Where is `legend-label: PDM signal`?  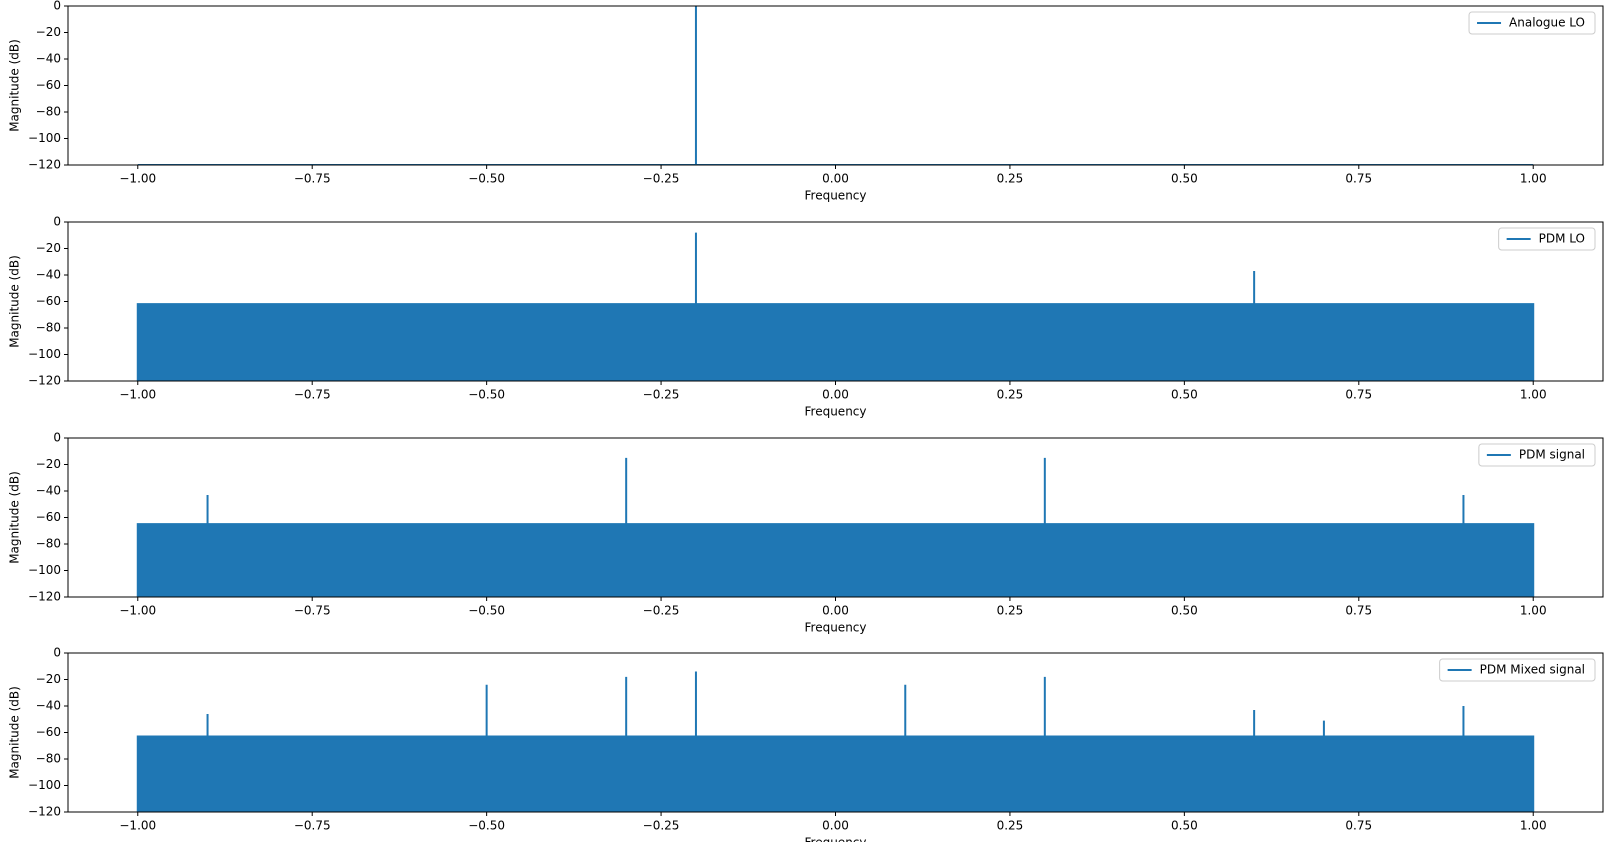
legend-label: PDM signal is located at coordinates (1552, 455).